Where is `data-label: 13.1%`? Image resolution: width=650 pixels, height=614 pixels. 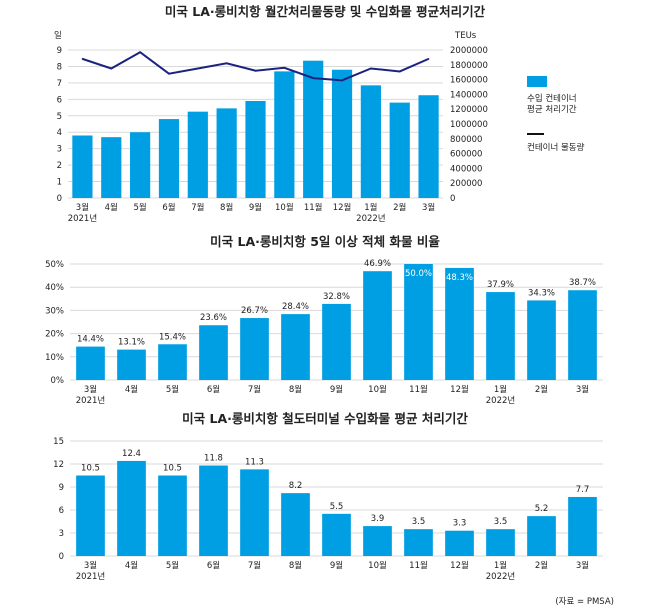 data-label: 13.1% is located at coordinates (131, 343).